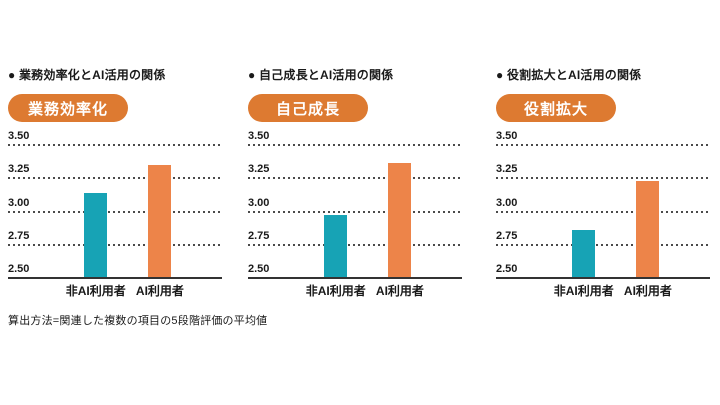  Describe the element at coordinates (556, 108) in the screenshot. I see `category-badge: 役割拡大` at that location.